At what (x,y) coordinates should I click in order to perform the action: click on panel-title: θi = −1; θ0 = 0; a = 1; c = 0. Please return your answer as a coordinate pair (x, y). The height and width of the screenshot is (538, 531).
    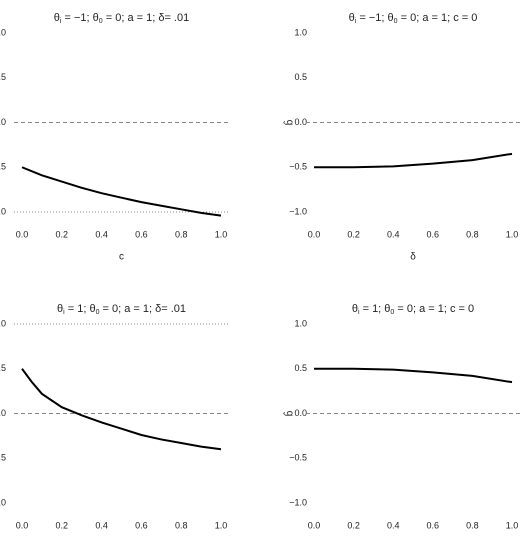
    Looking at the image, I should click on (413, 18).